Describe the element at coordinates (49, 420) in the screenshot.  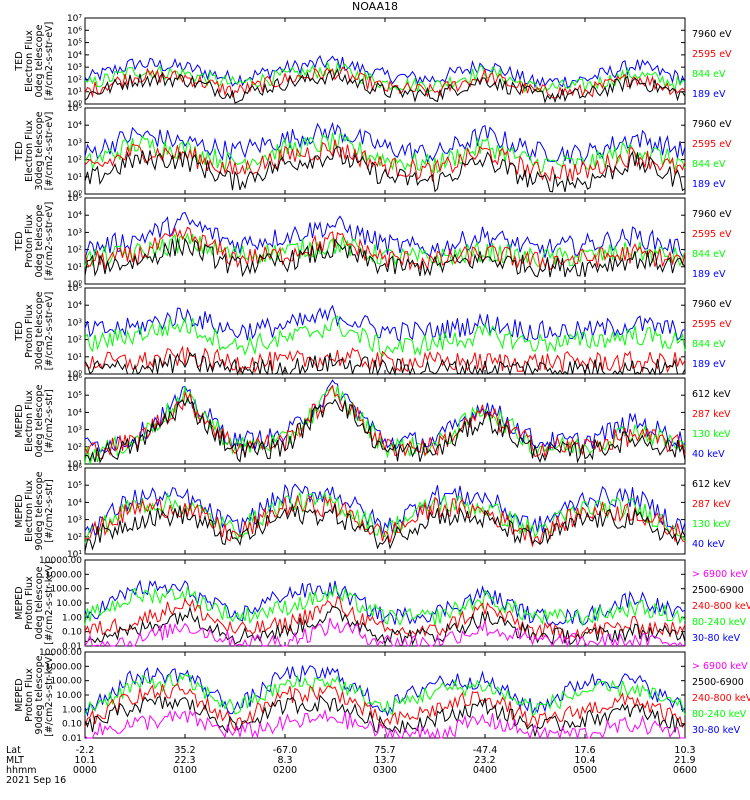
I see `ylabel-line: [#/cm2-s-str]` at that location.